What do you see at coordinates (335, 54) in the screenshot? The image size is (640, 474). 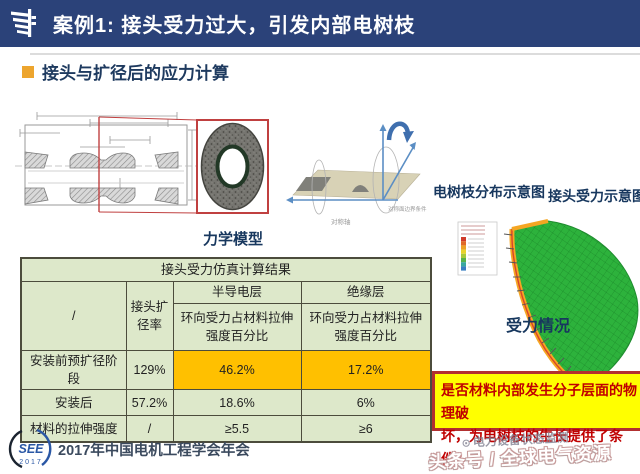 I see `header-shadow` at bounding box center [335, 54].